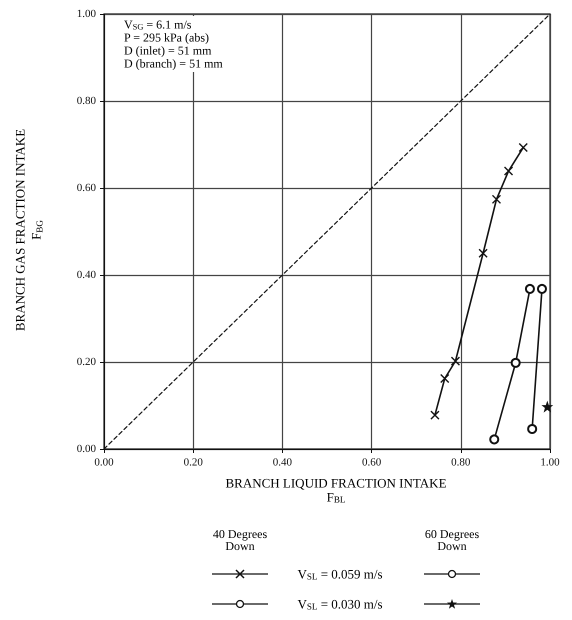 This screenshot has height=620, width=572. What do you see at coordinates (336, 490) in the screenshot?
I see `x-axis-title: BRANCH LIQUID FRACTION INTAKE FBL` at bounding box center [336, 490].